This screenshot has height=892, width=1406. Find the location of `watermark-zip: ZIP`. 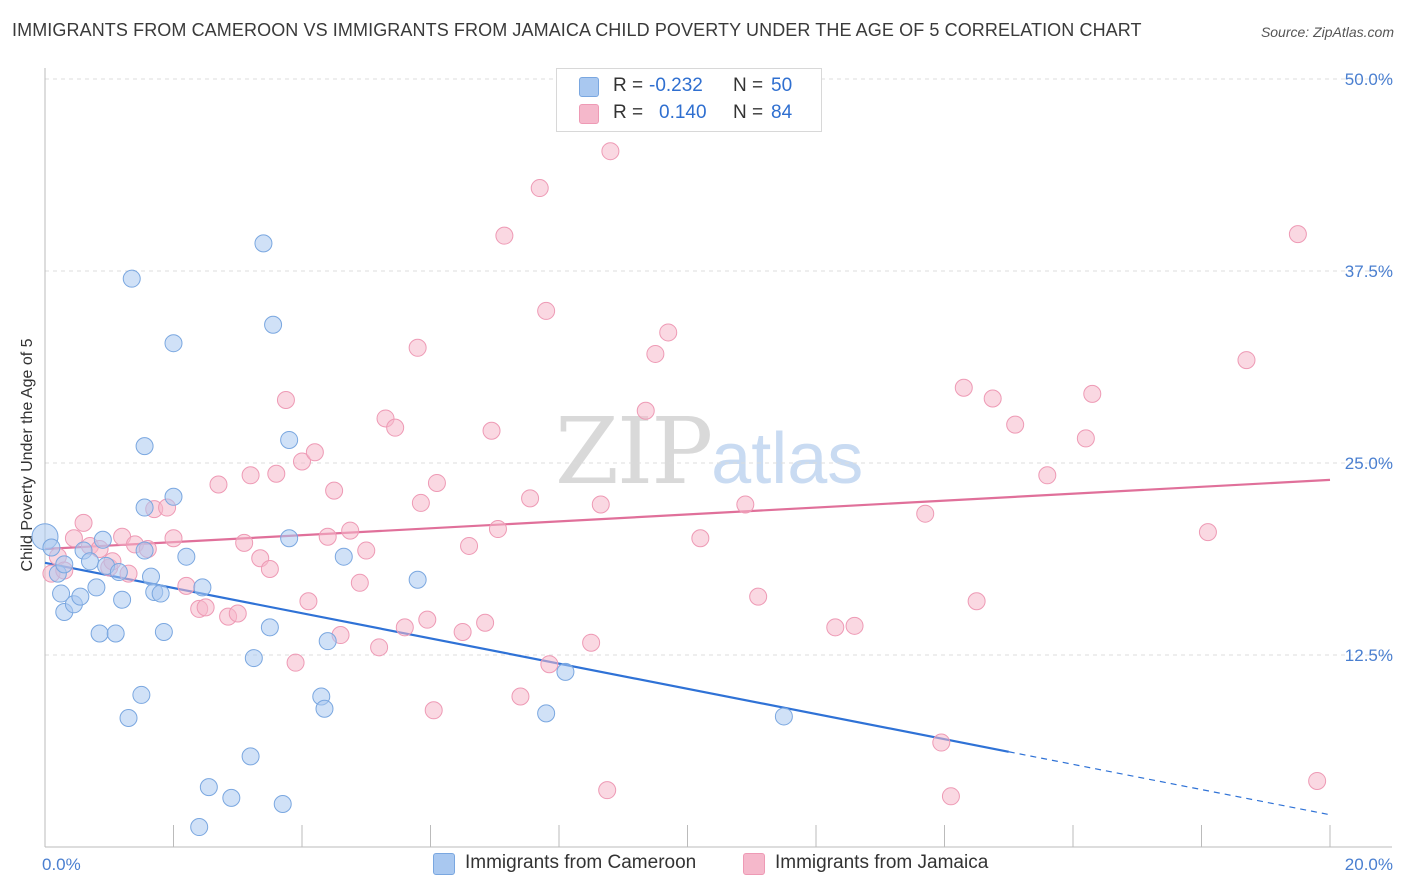

watermark-zip: ZIP is located at coordinates (634, 451).